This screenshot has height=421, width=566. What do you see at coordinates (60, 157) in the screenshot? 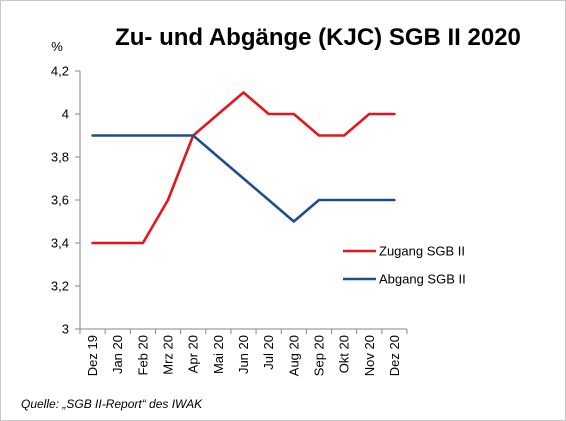
I see `y-tick-label: 3,8` at bounding box center [60, 157].